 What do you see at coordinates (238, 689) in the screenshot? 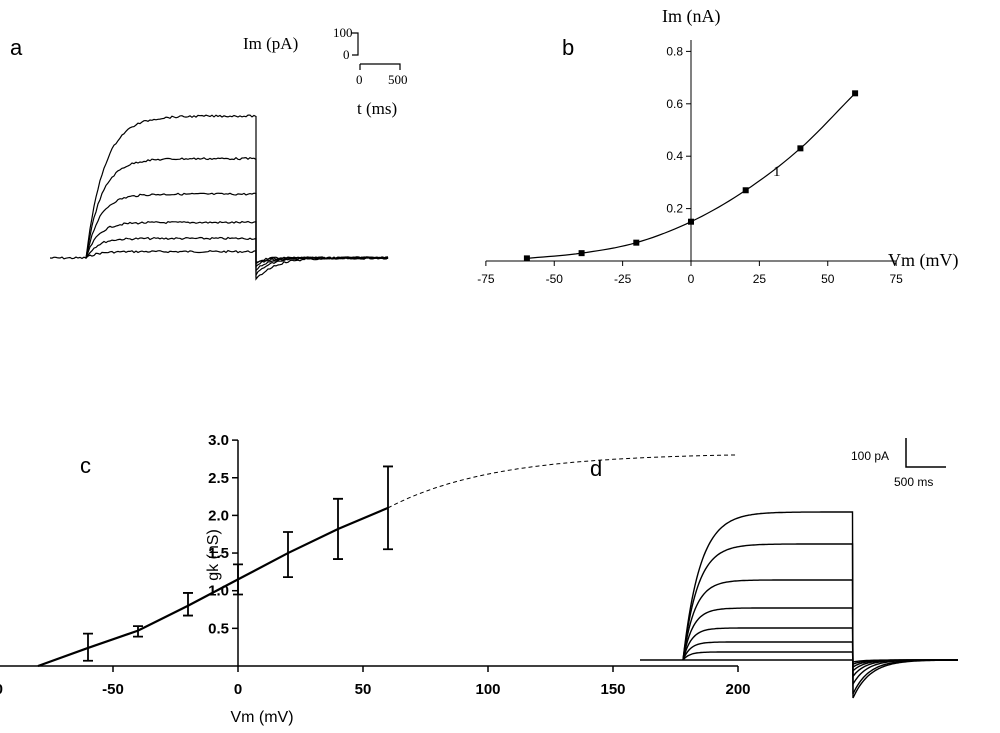
I see `panel-c-xtick-label: 0` at bounding box center [238, 689].